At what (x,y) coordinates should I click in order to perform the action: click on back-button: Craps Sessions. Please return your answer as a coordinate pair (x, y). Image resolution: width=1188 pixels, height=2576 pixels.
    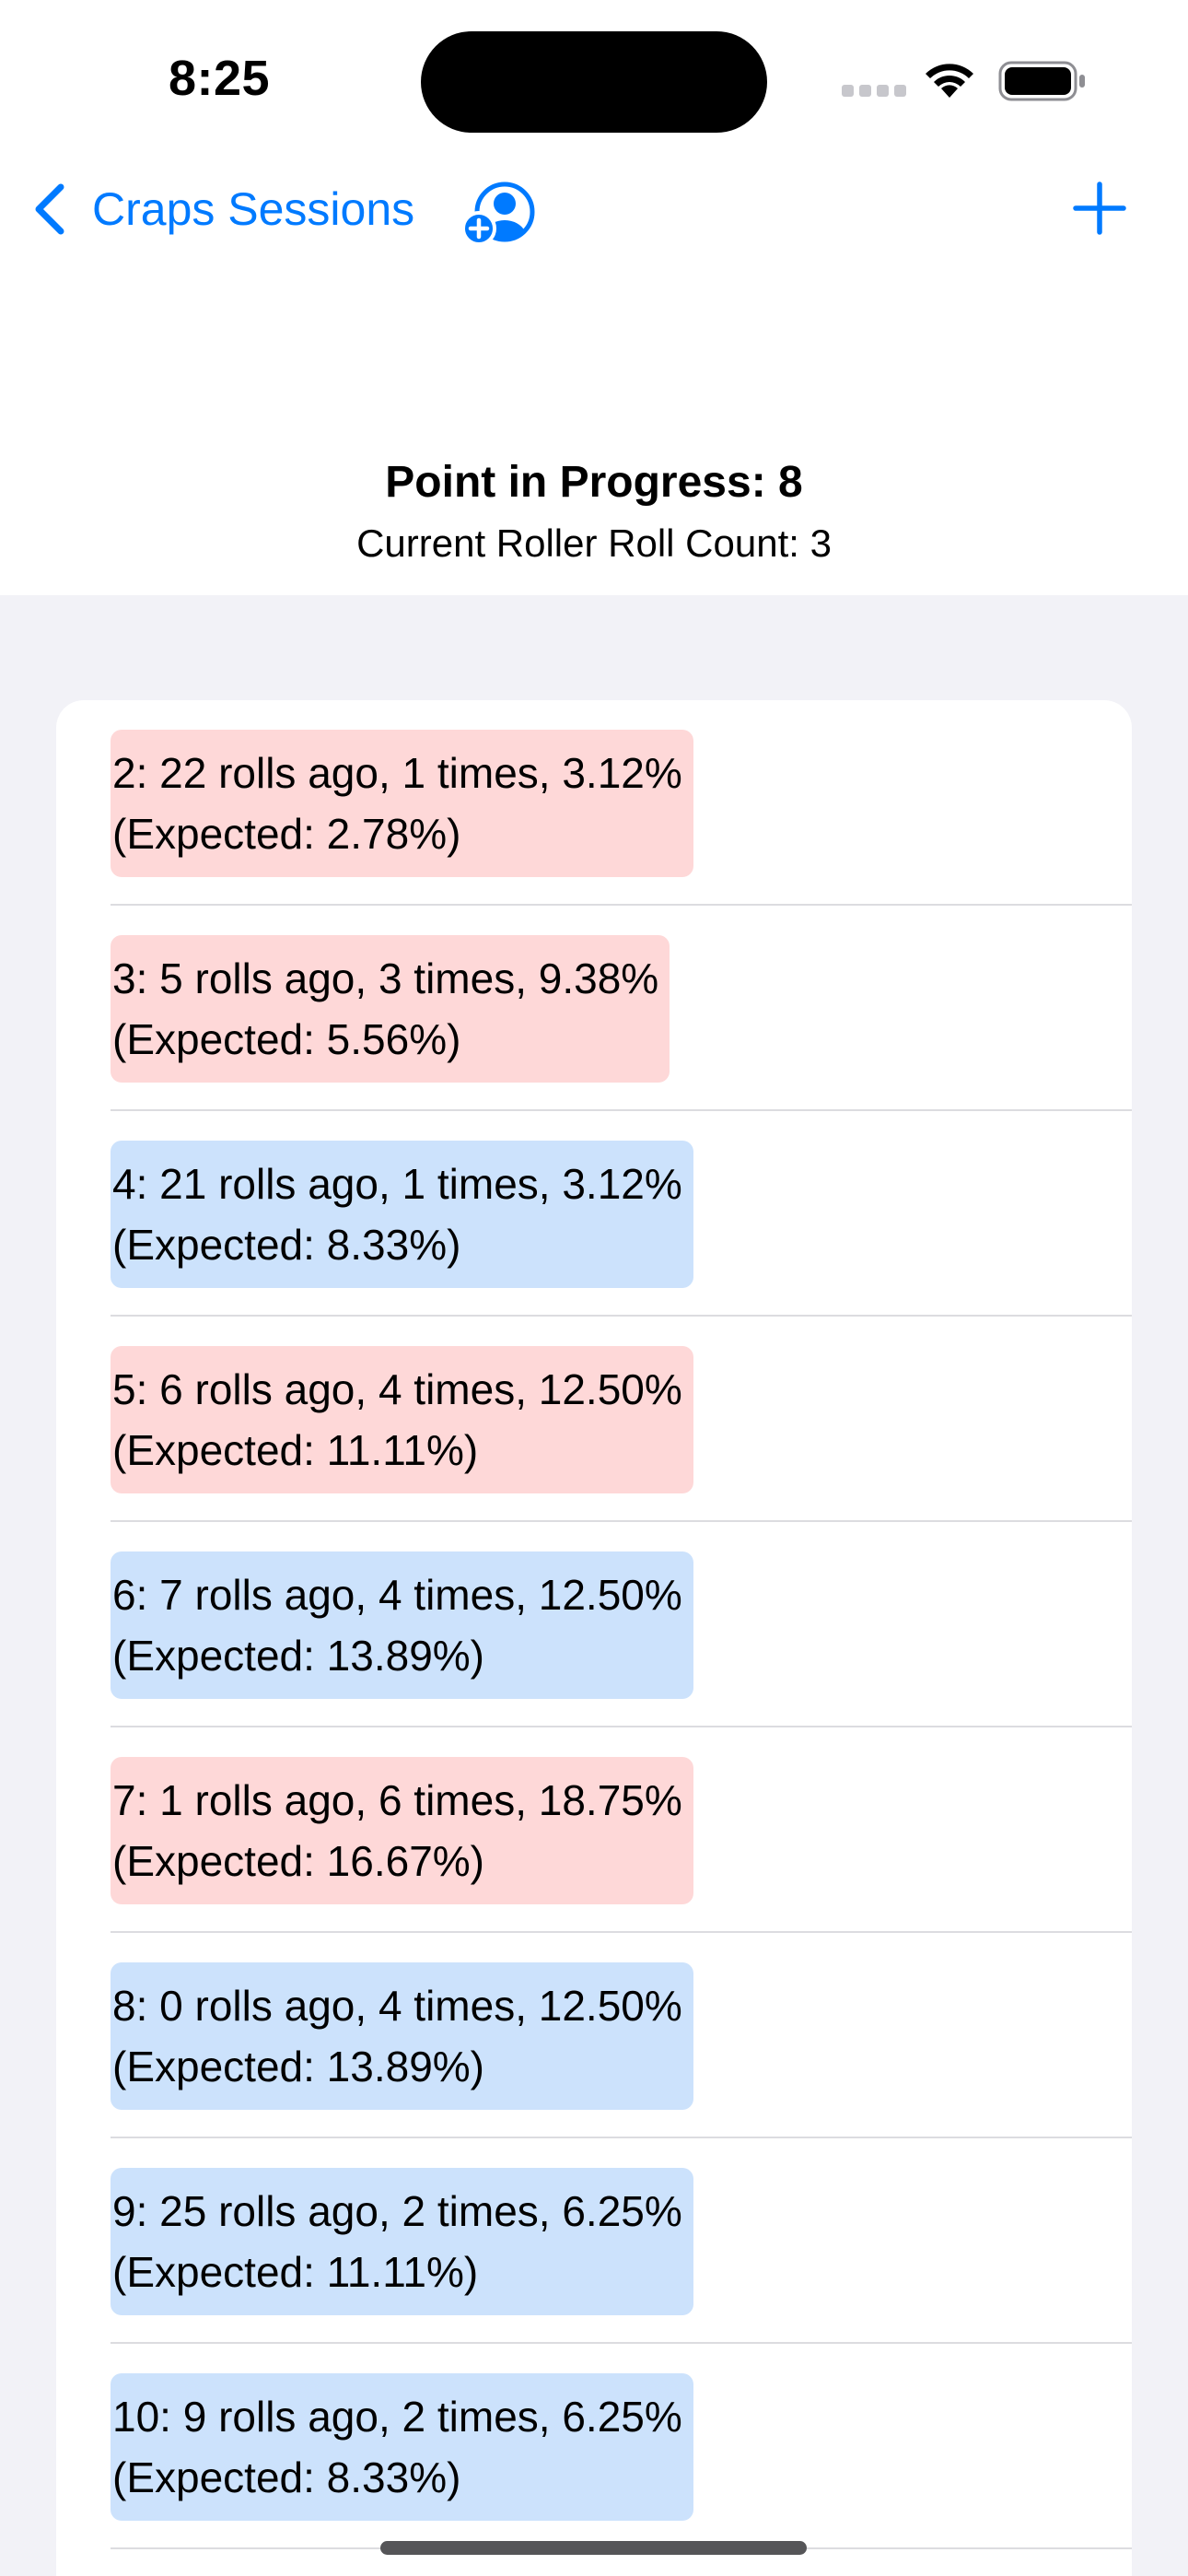
    Looking at the image, I should click on (222, 209).